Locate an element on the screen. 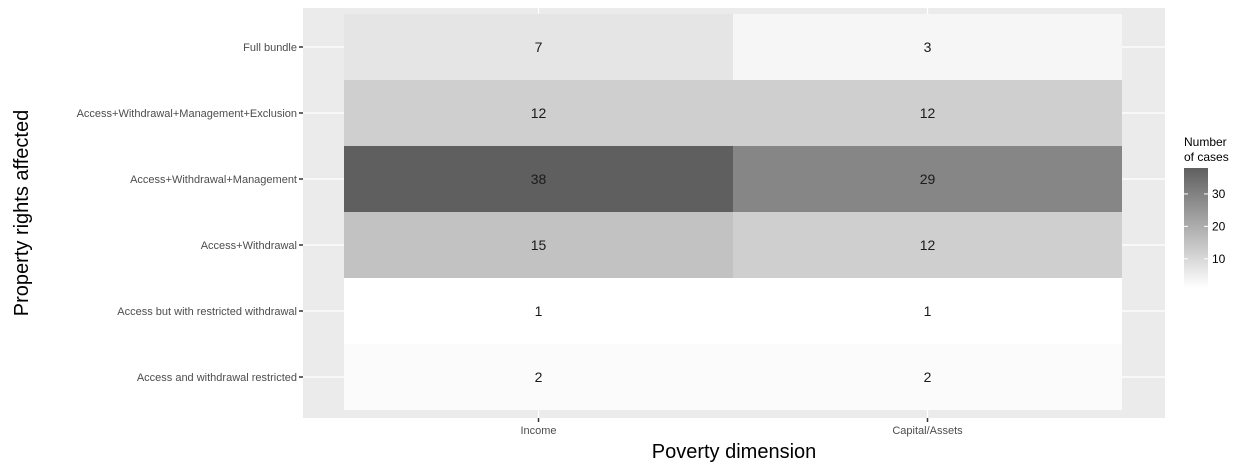  legend-tick-label: 20 is located at coordinates (1219, 226).